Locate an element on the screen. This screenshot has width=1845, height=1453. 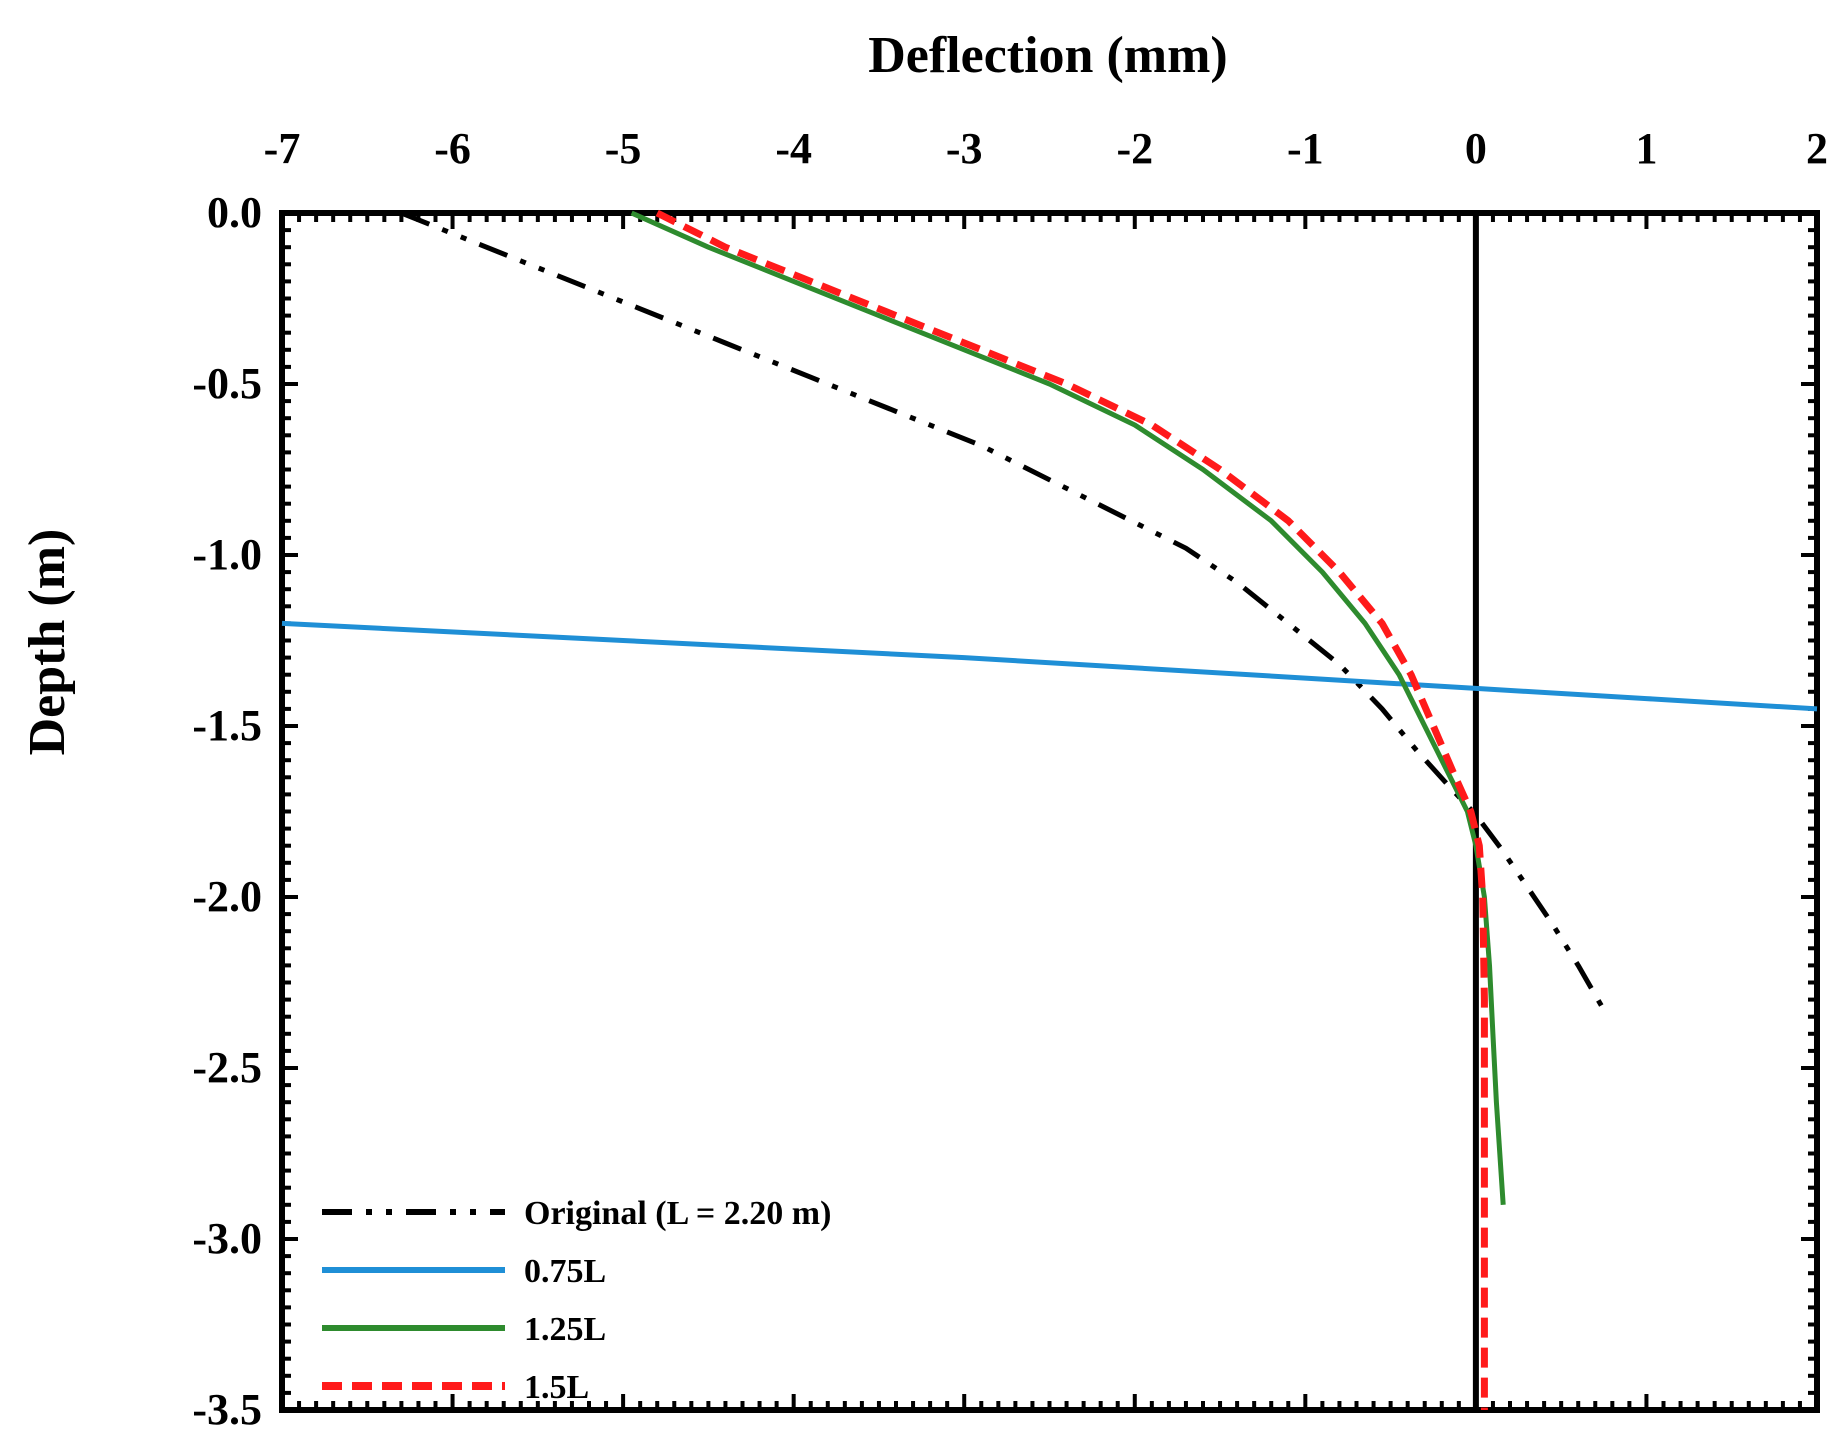
x-tick-label: -7 is located at coordinates (282, 148).